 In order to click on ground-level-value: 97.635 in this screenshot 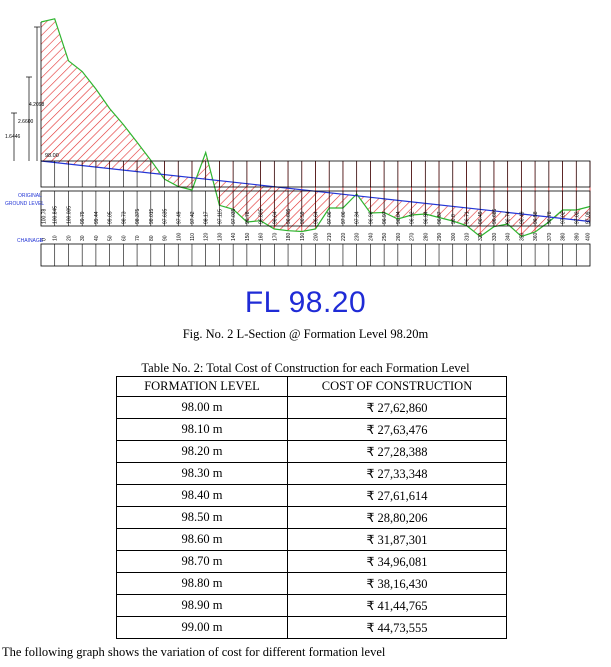, I will do `click(166, 216)`.